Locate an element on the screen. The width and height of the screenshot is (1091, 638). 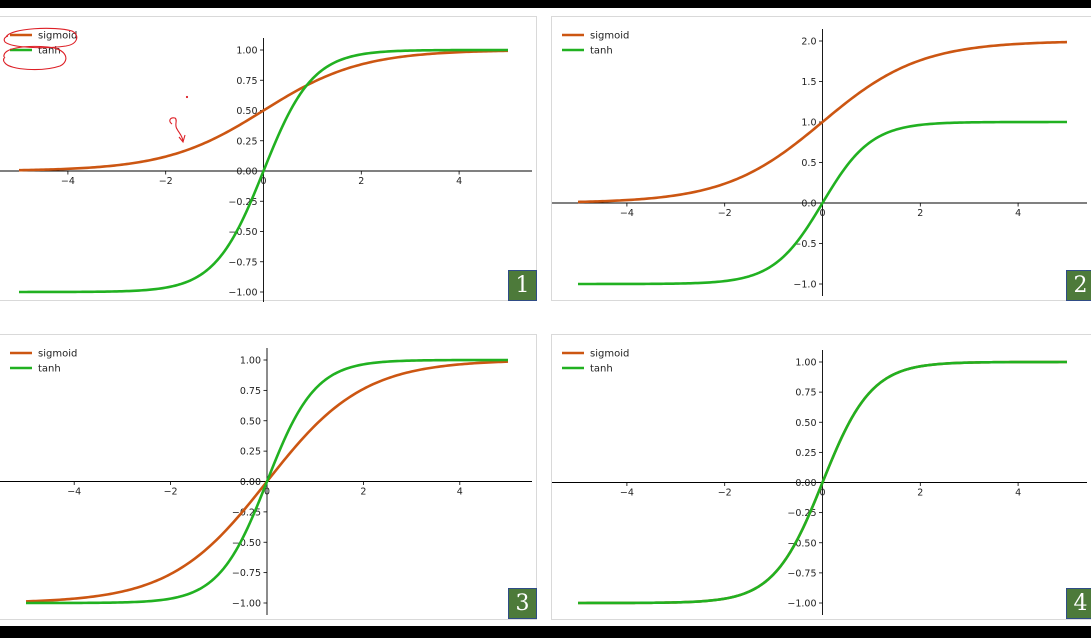
panel-number-badge-3: 3 is located at coordinates (522, 603).